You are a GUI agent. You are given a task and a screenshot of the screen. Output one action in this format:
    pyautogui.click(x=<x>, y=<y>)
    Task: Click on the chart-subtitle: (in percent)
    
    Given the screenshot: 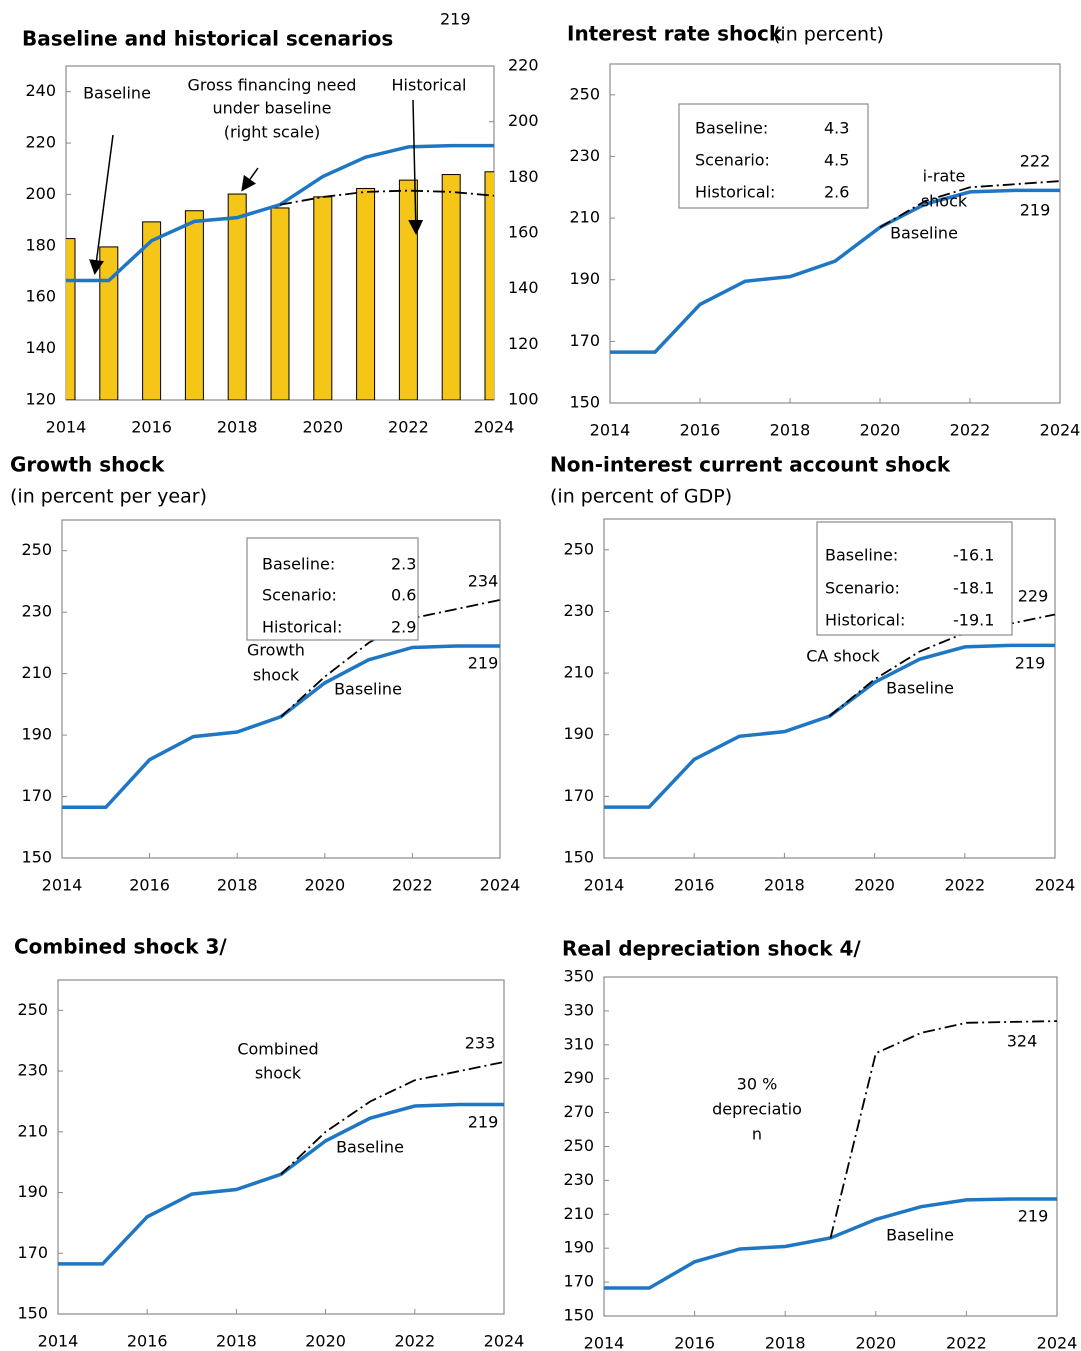 What is the action you would take?
    pyautogui.click(x=828, y=35)
    